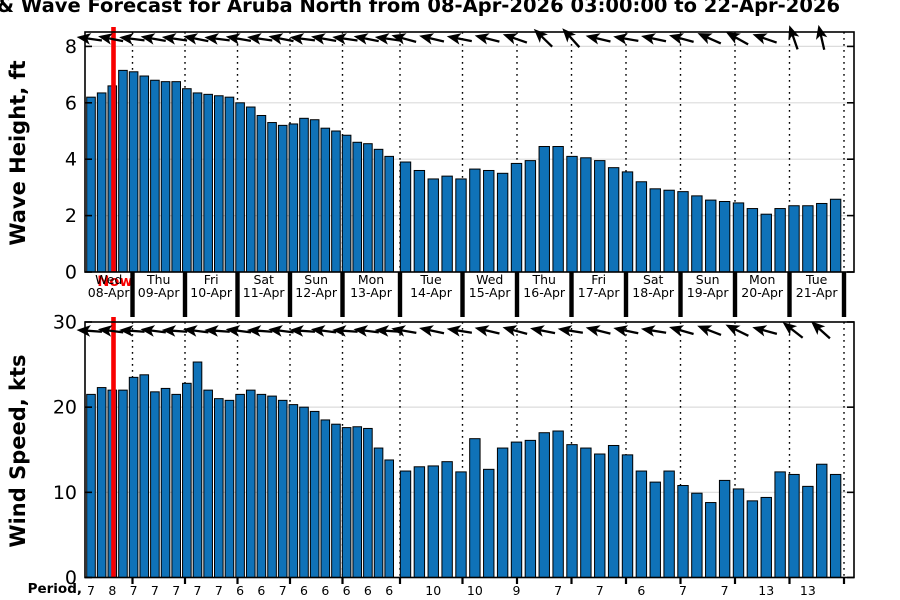 The image size is (900, 600). What do you see at coordinates (762, 292) in the screenshot?
I see `day-date-label: 20-Apr` at bounding box center [762, 292].